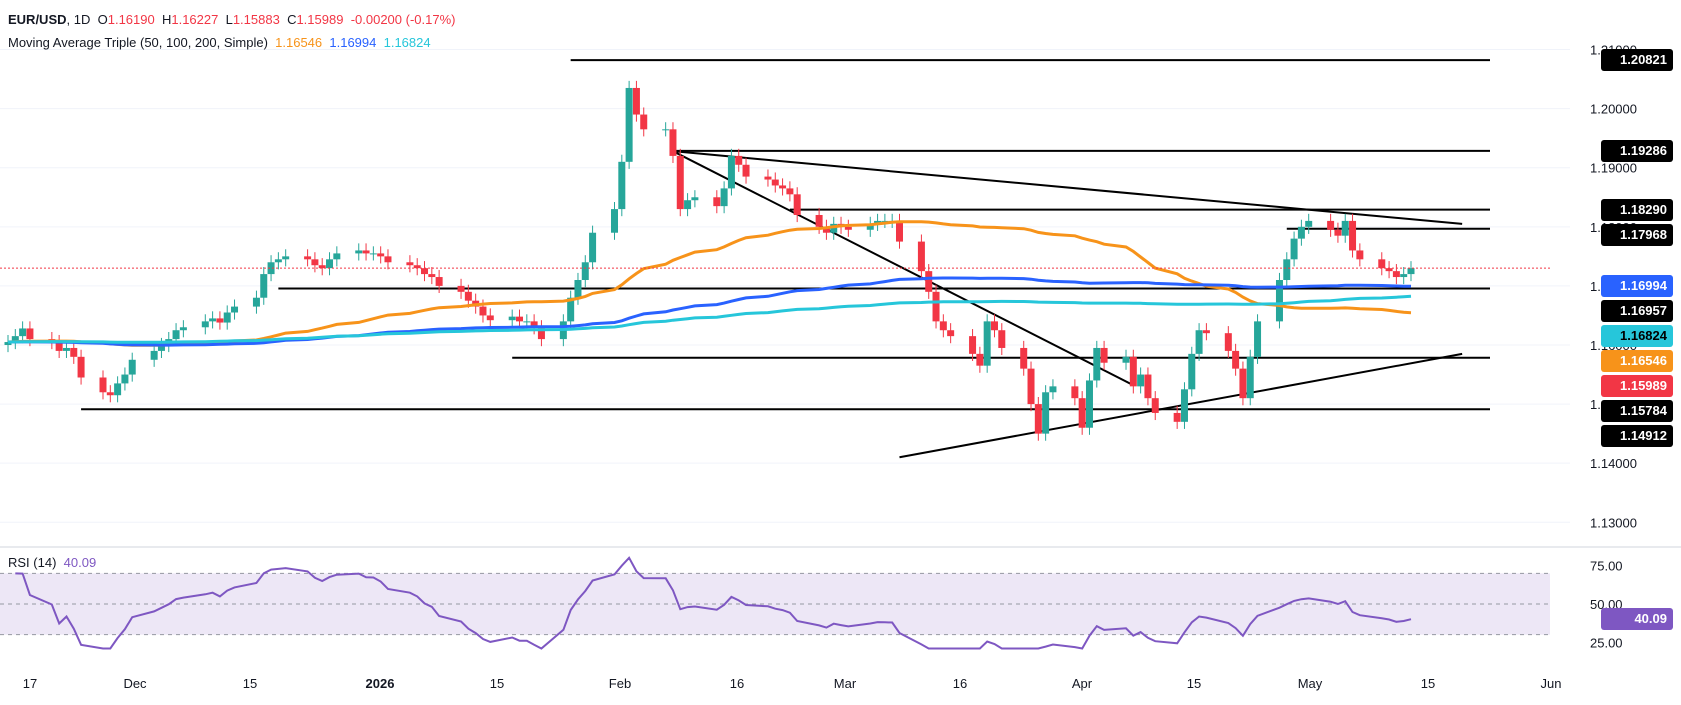 This screenshot has height=705, width=1681. What do you see at coordinates (1613, 522) in the screenshot?
I see `price-tick-label: 1.13000` at bounding box center [1613, 522].